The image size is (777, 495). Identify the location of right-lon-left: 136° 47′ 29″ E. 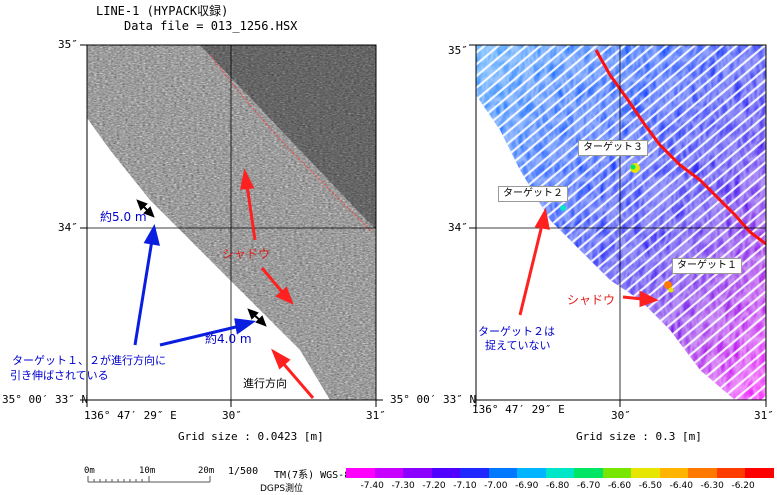
(518, 409).